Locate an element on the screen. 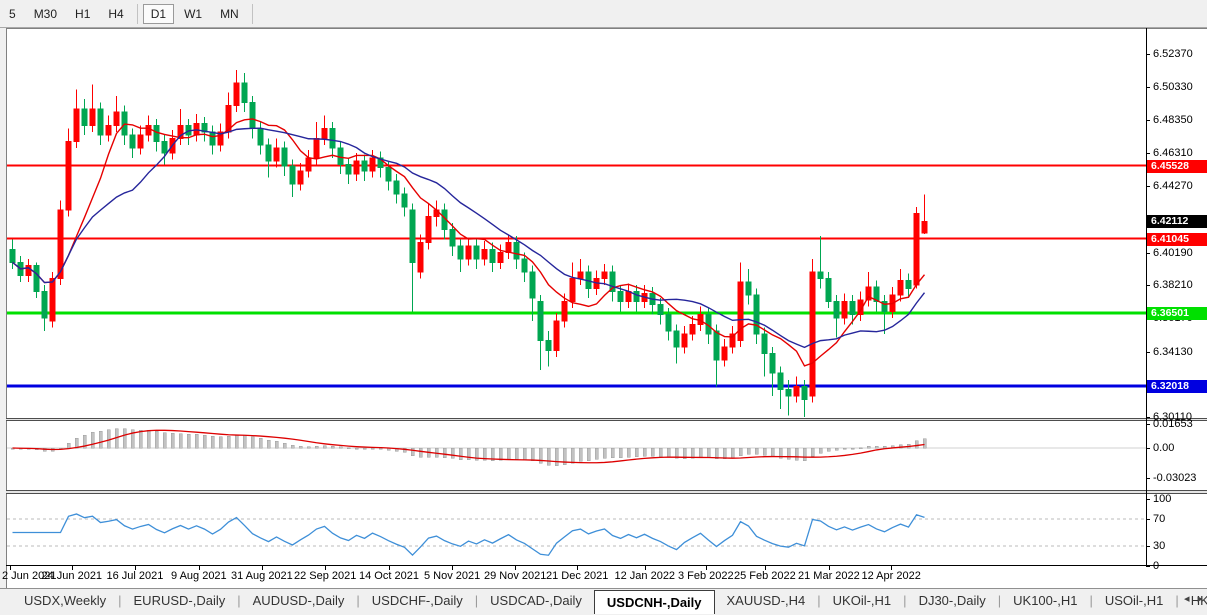 The height and width of the screenshot is (615, 1207). tab-ukoil-h1: UKOil-,H1 is located at coordinates (862, 600).